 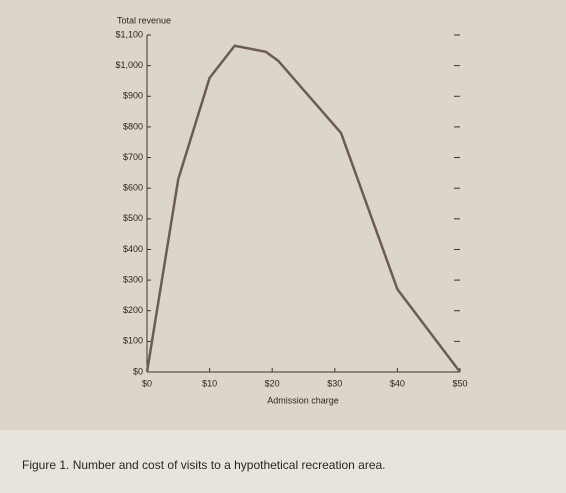 I want to click on x-tick-label: $20, so click(x=272, y=383).